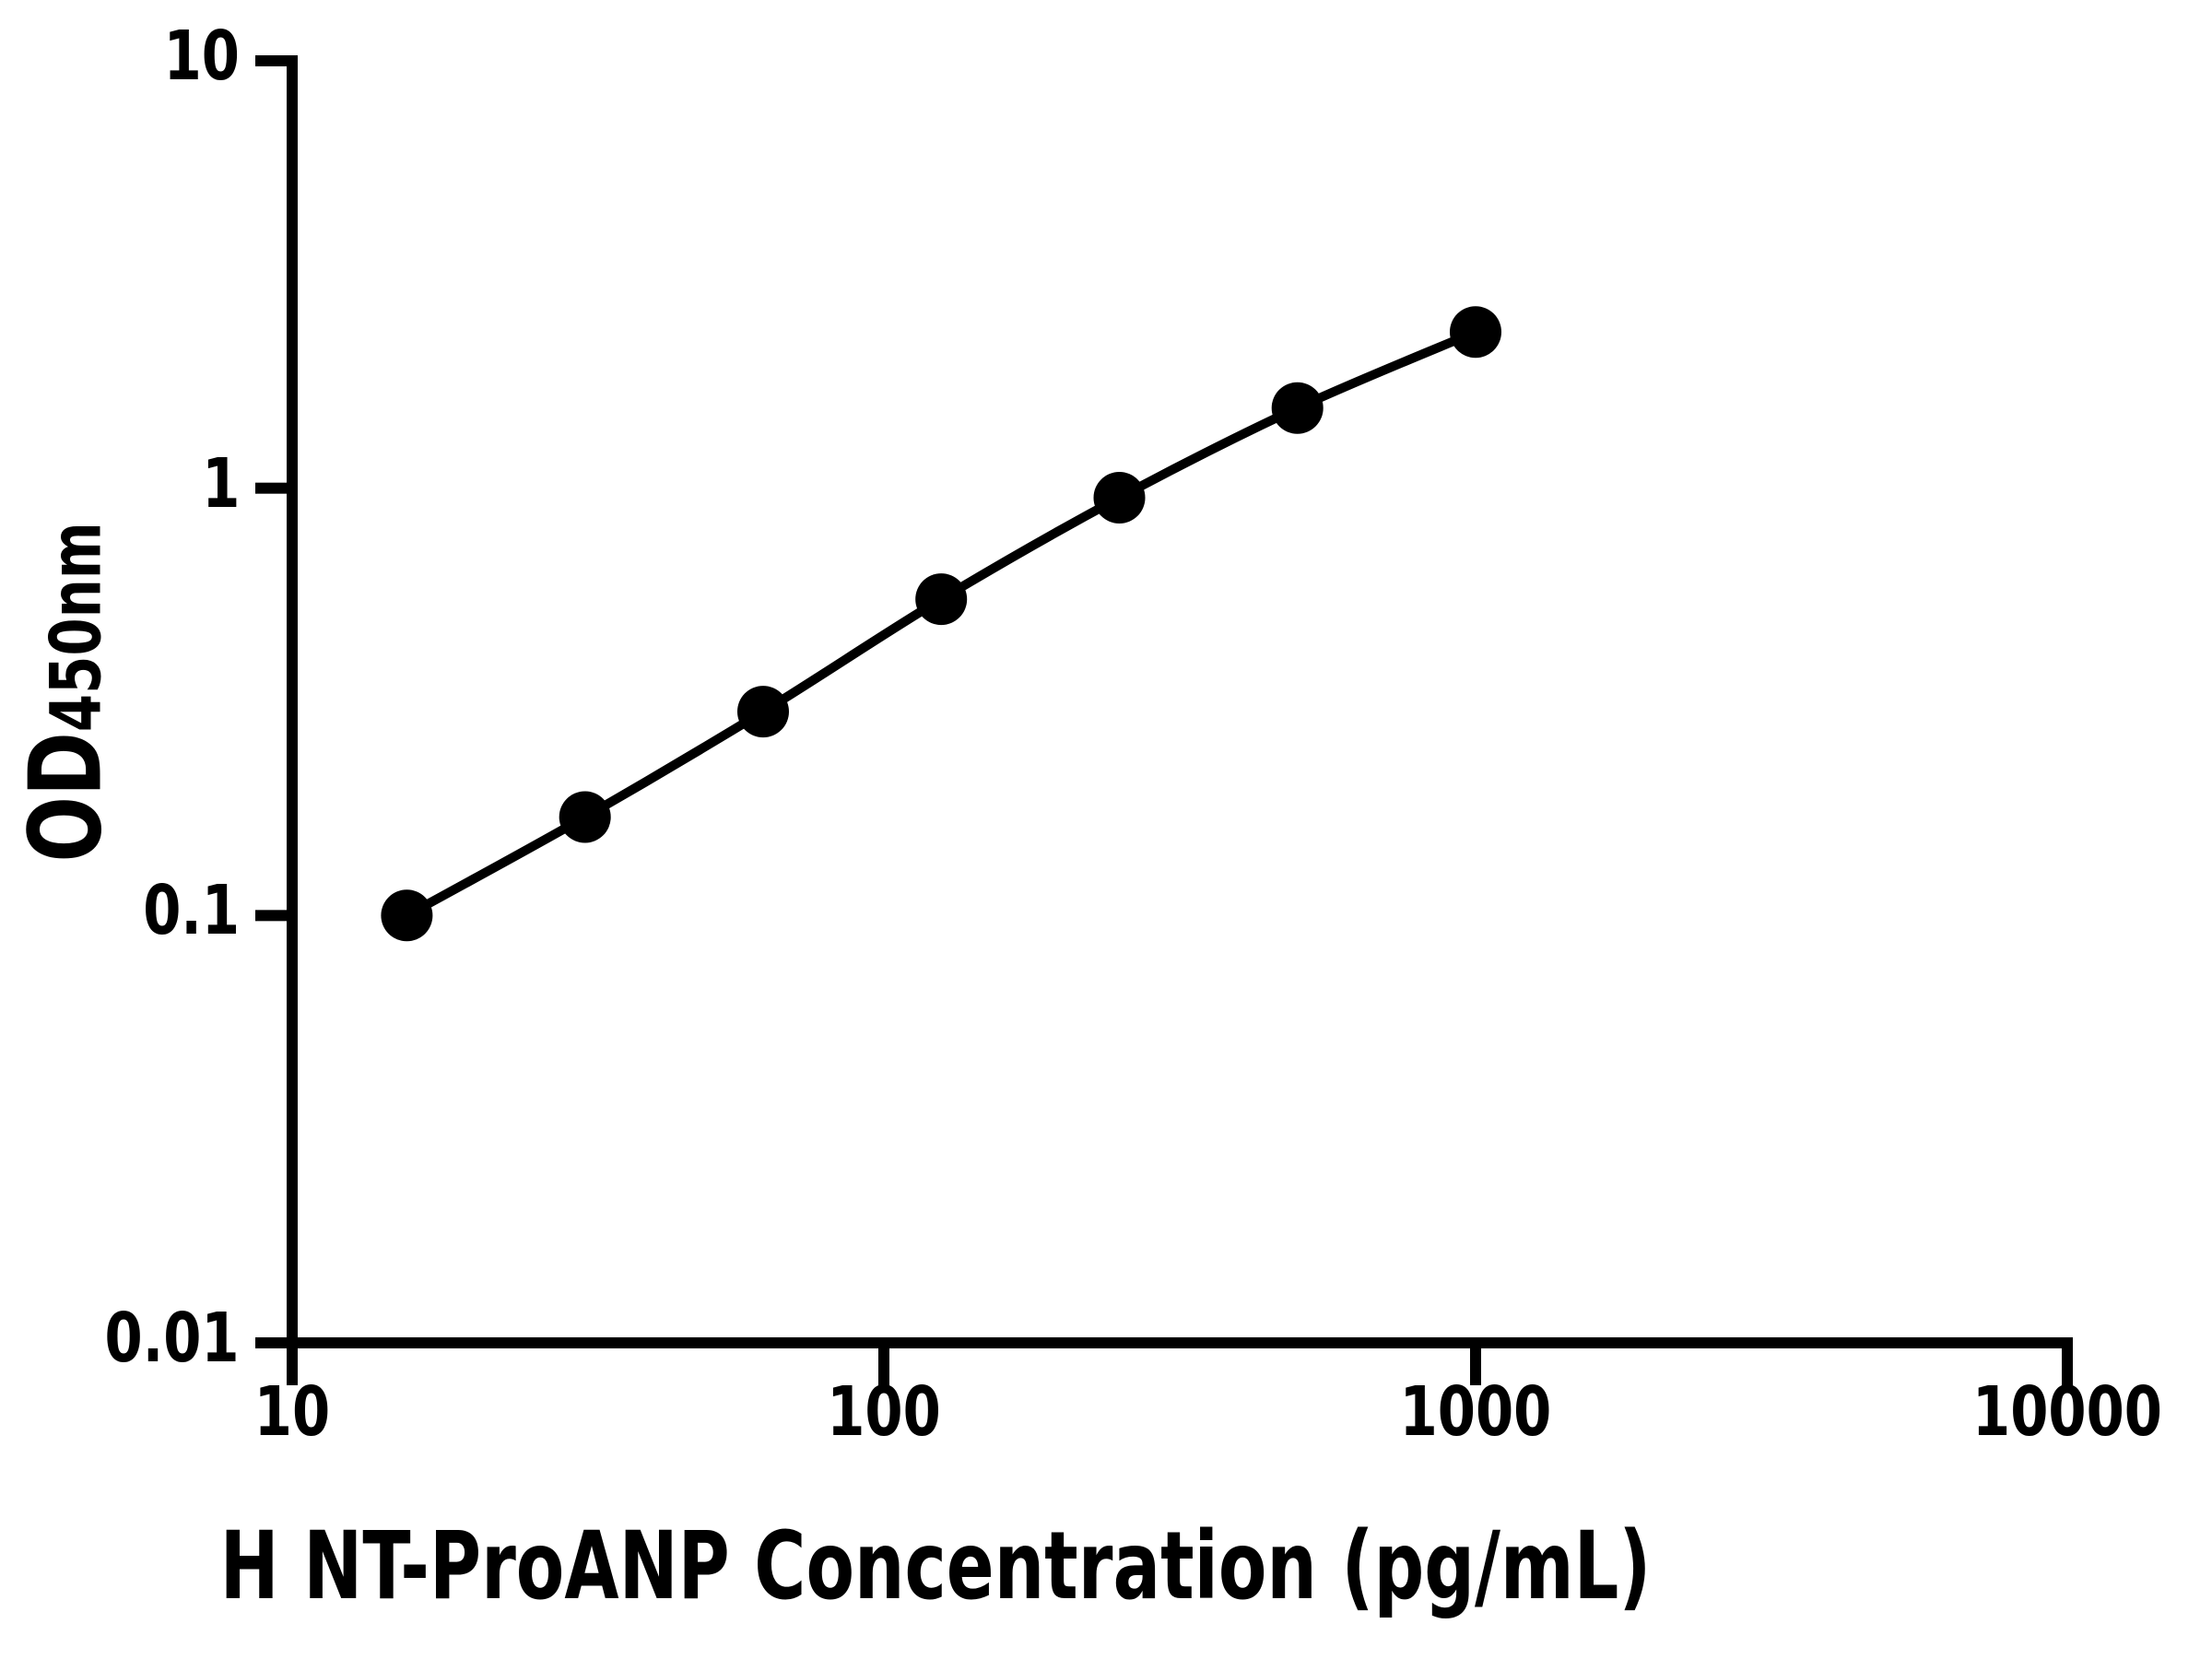  Describe the element at coordinates (191, 911) in the screenshot. I see `y-tick-label-0.1: 0.1` at that location.